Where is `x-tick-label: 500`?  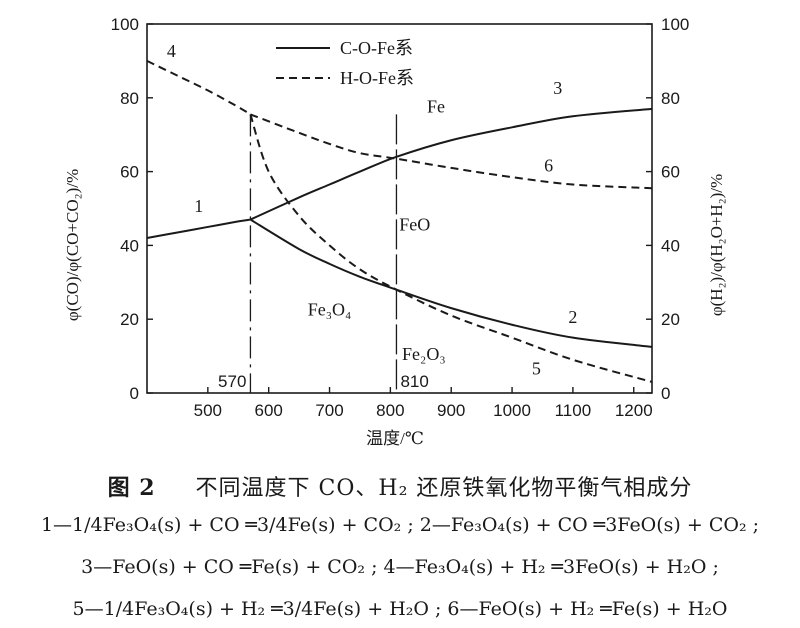 x-tick-label: 500 is located at coordinates (208, 410).